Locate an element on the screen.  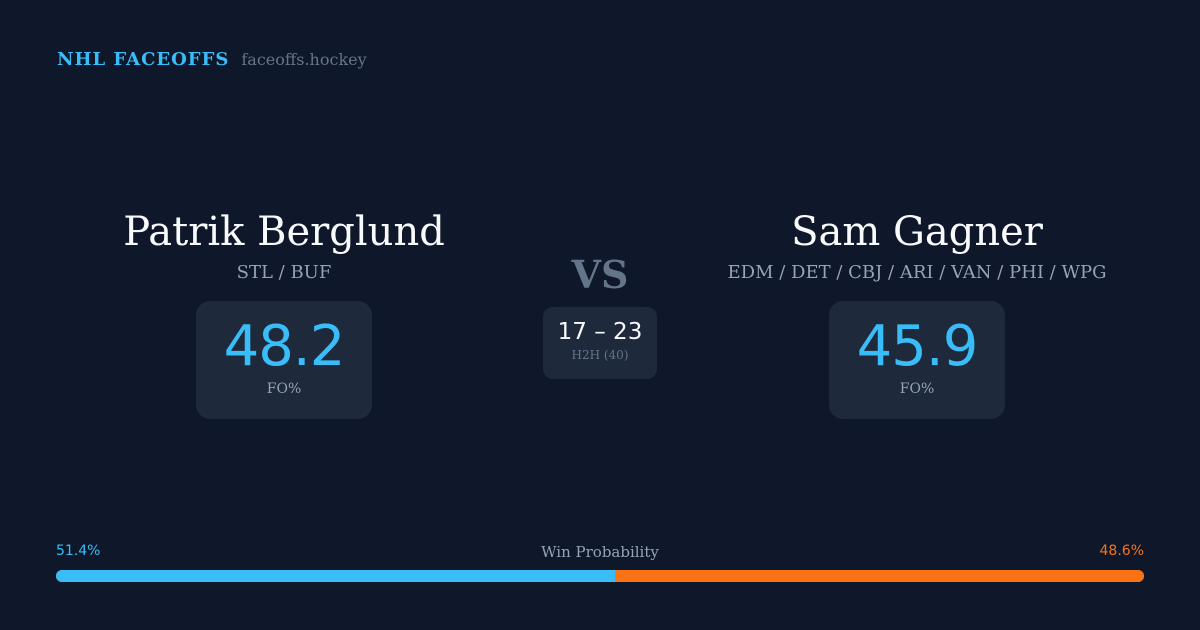
player-2-fo-pct: 45.9 is located at coordinates (917, 346).